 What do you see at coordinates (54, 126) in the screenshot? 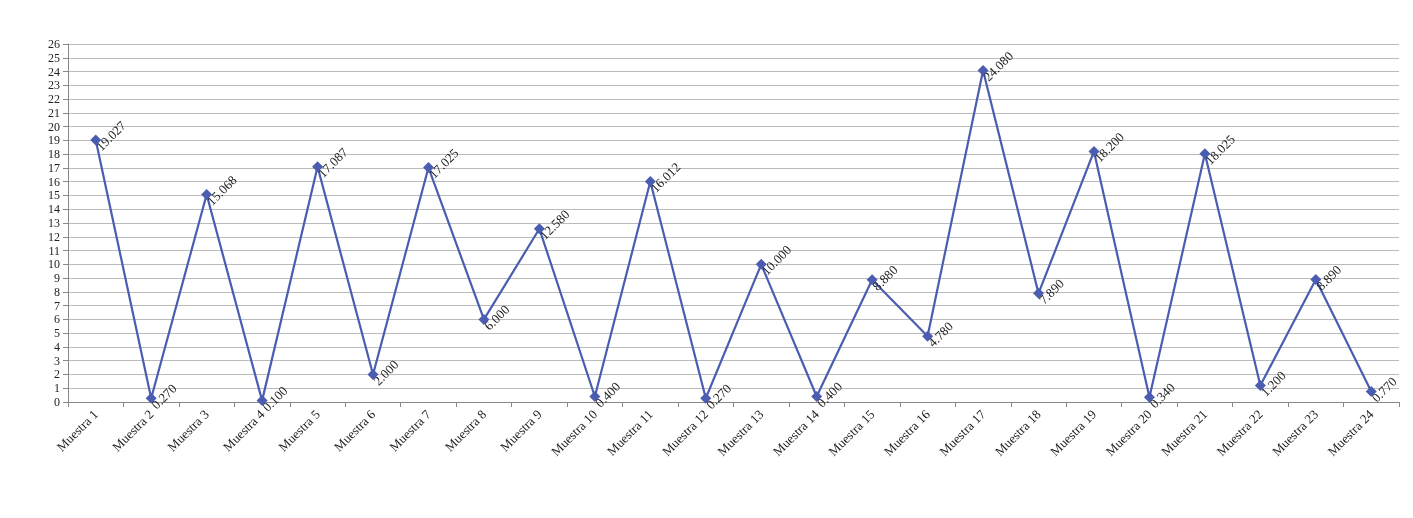
I see `y-tick-label: 20` at bounding box center [54, 126].